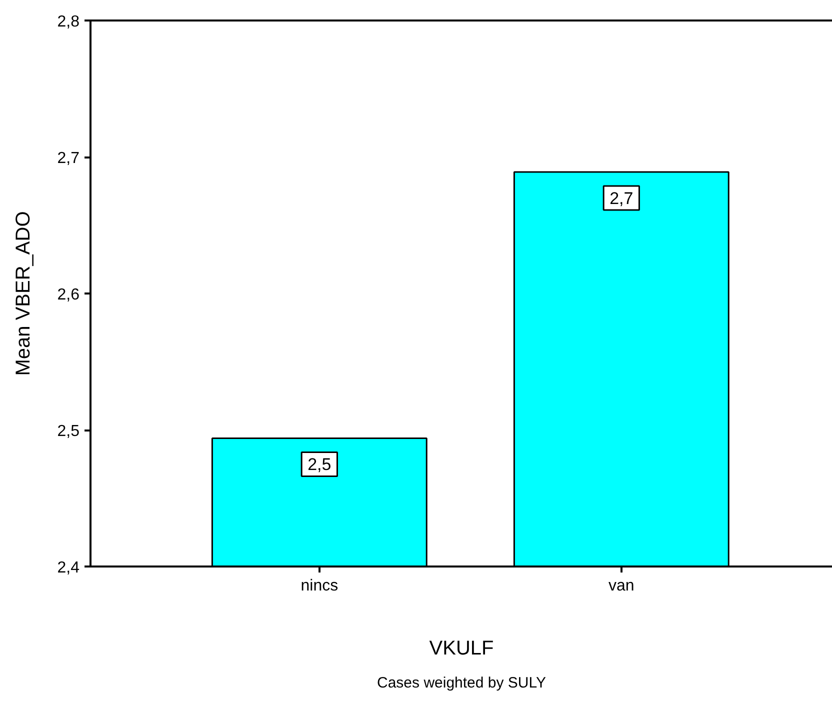 This screenshot has height=701, width=832. Describe the element at coordinates (68, 158) in the screenshot. I see `y-tick-label: 2,7` at that location.